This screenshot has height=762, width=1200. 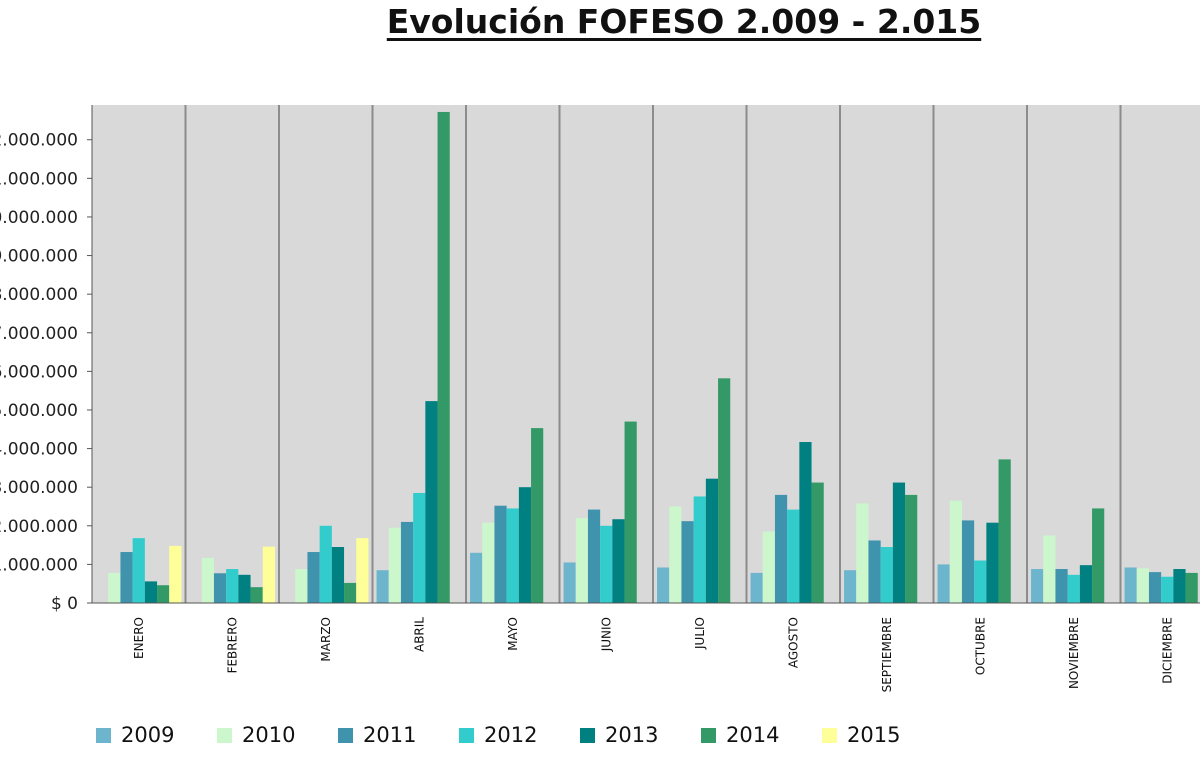 I want to click on legend-item-2012: 2012, so click(x=519, y=735).